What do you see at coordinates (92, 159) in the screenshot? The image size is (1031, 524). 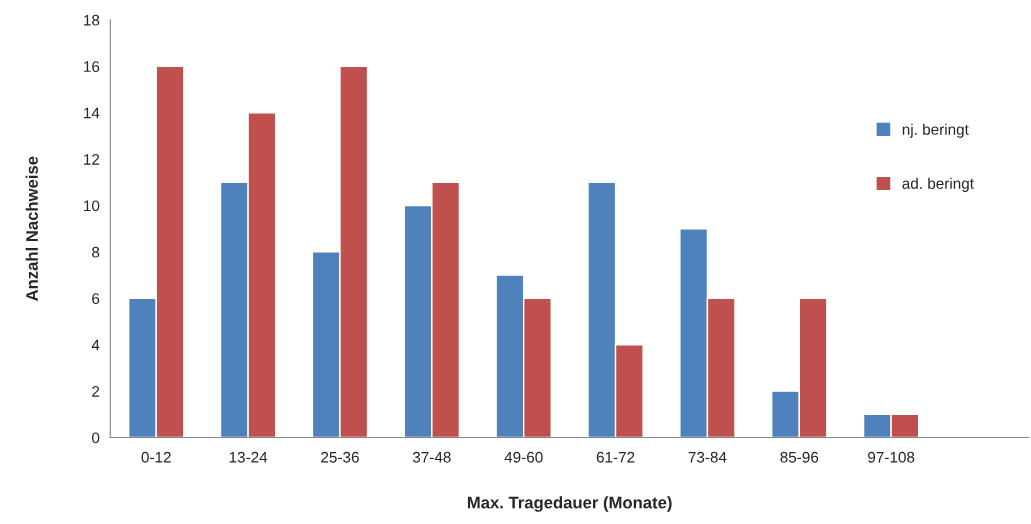 I see `y-tick-label: 12` at bounding box center [92, 159].